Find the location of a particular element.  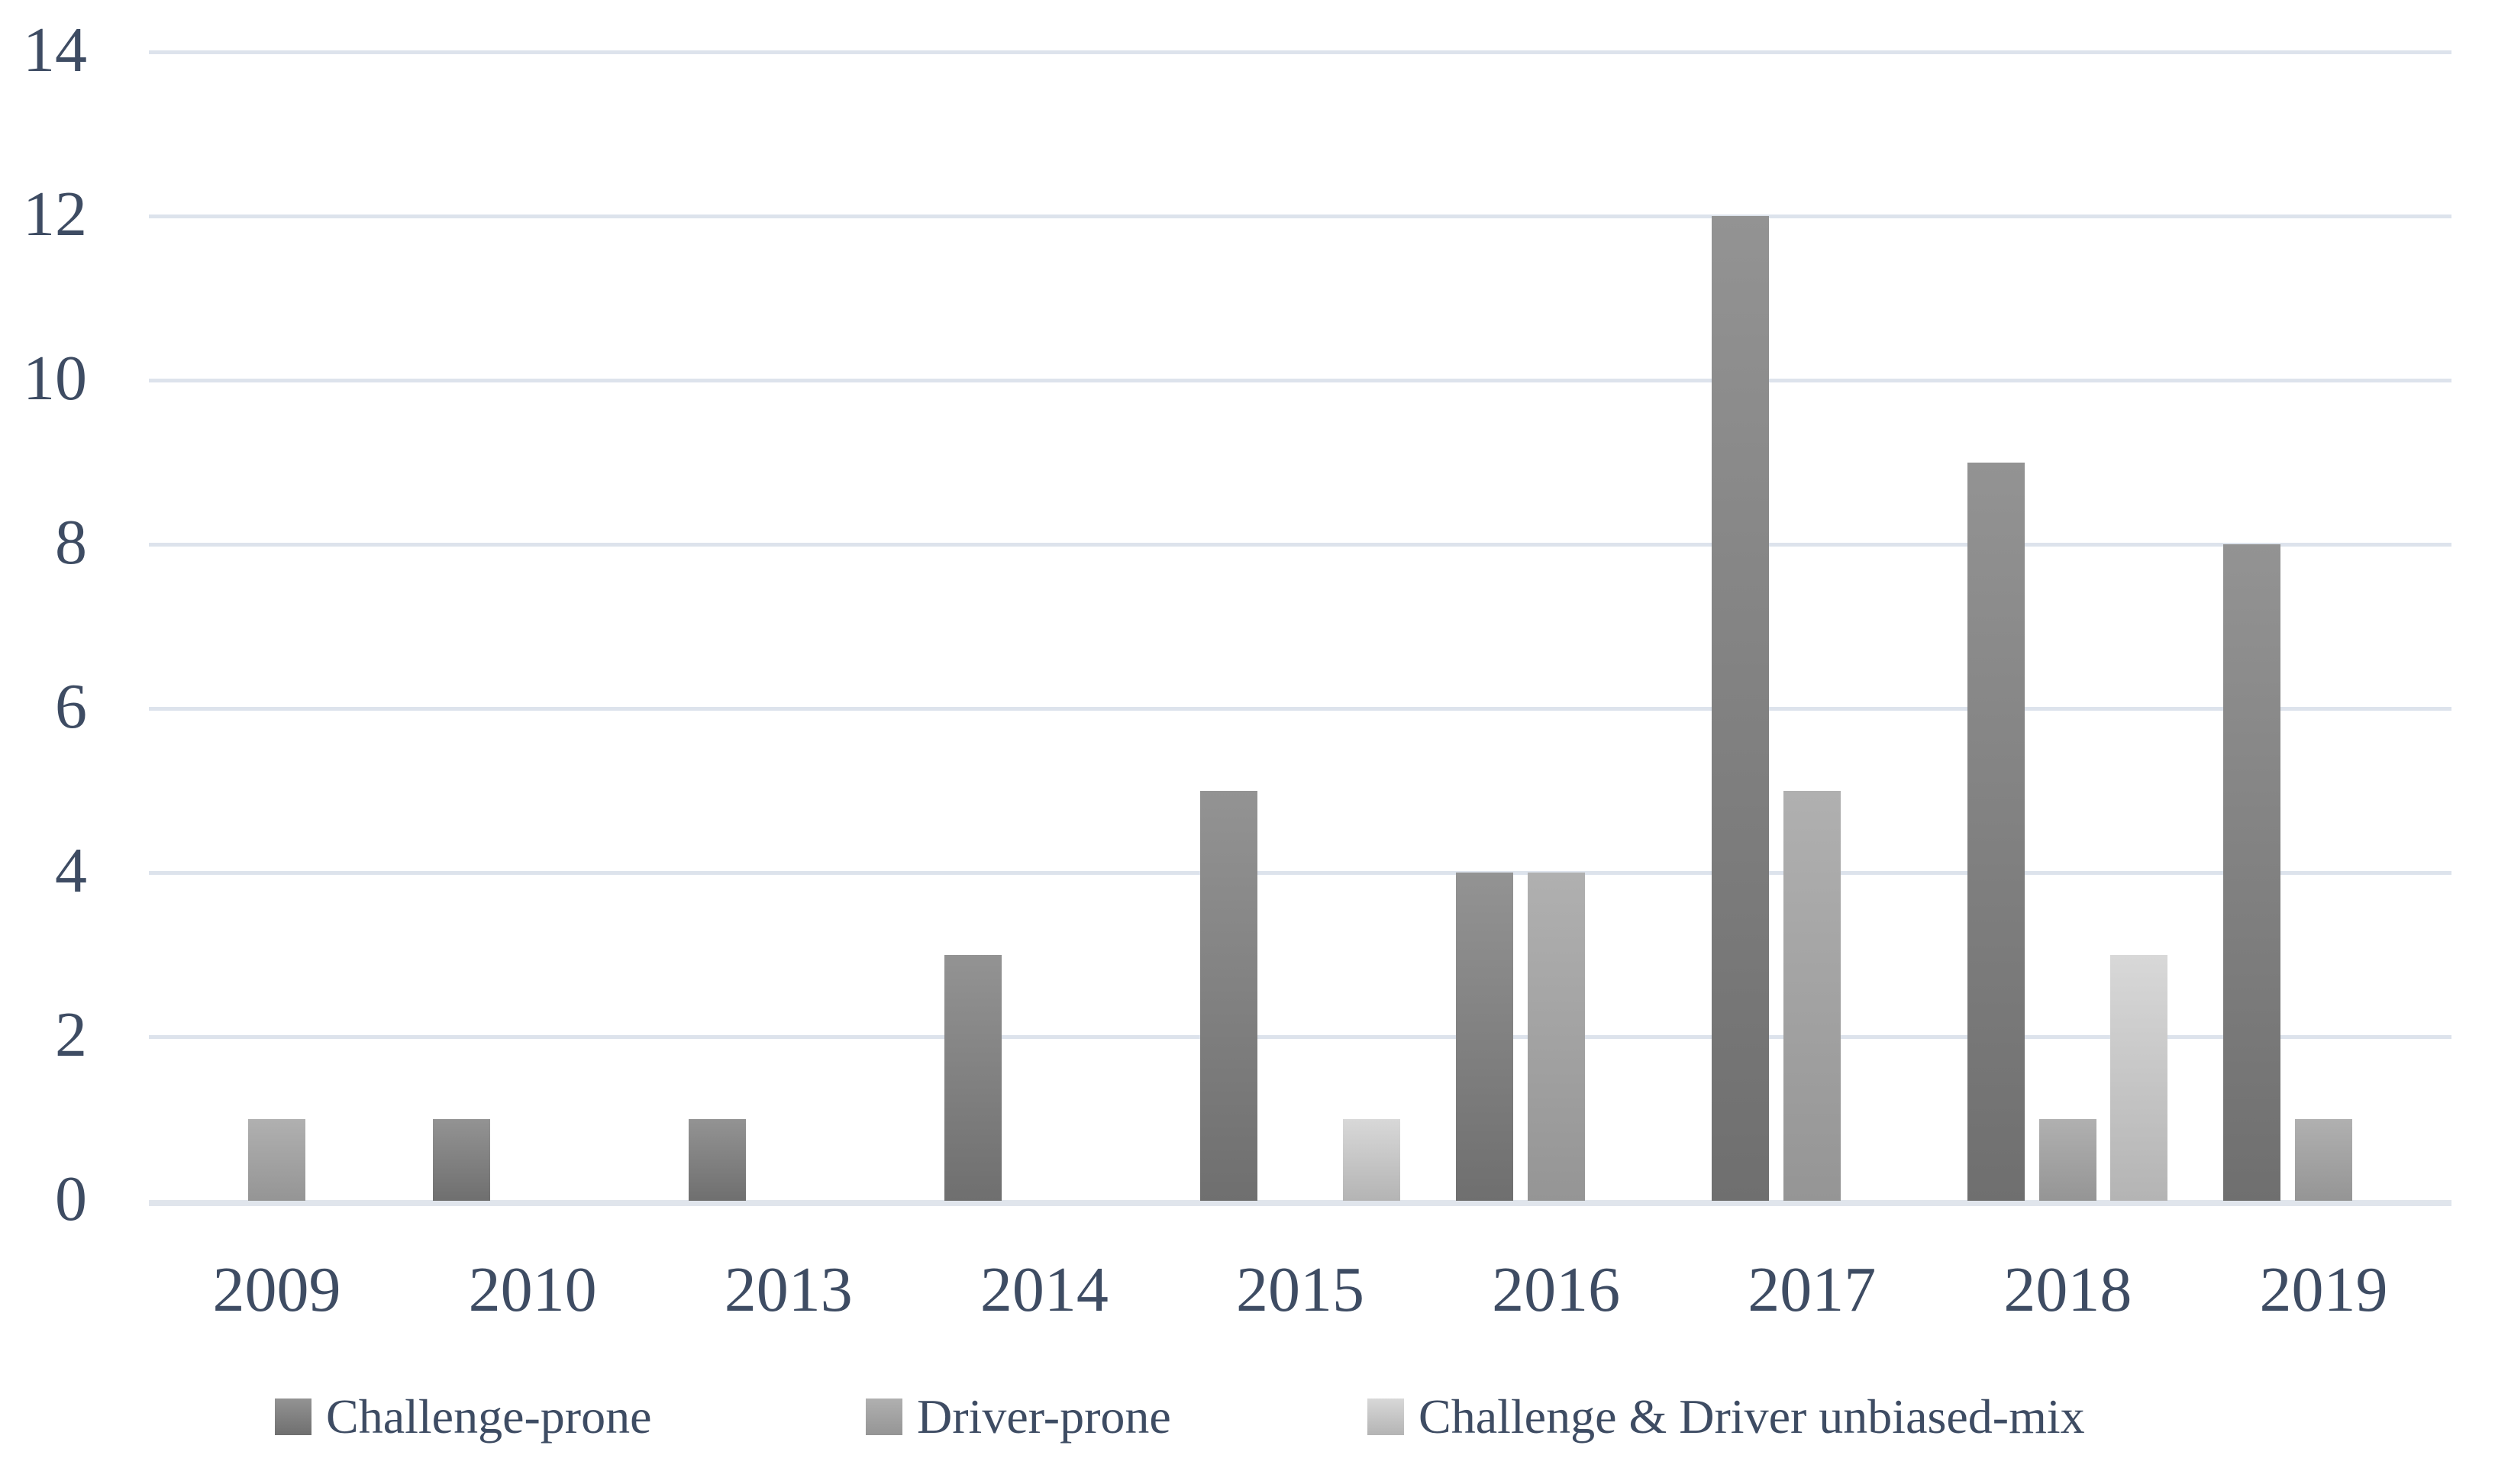

y-tick-label: 12 is located at coordinates (55, 214).